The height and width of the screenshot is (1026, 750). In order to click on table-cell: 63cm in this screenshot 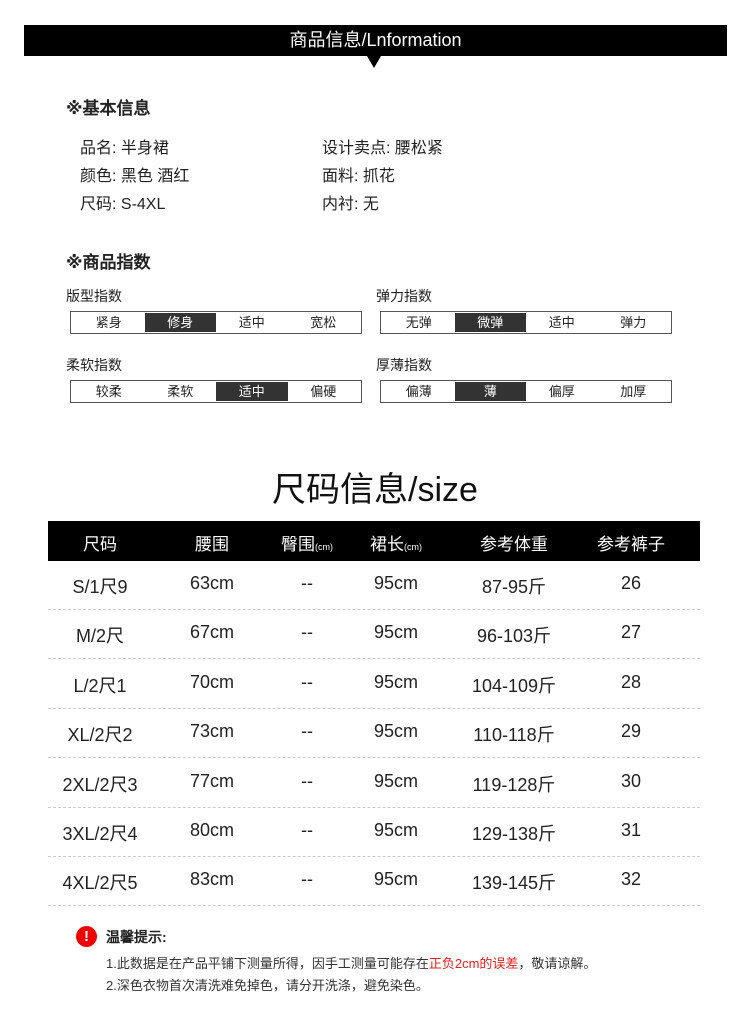, I will do `click(212, 583)`.